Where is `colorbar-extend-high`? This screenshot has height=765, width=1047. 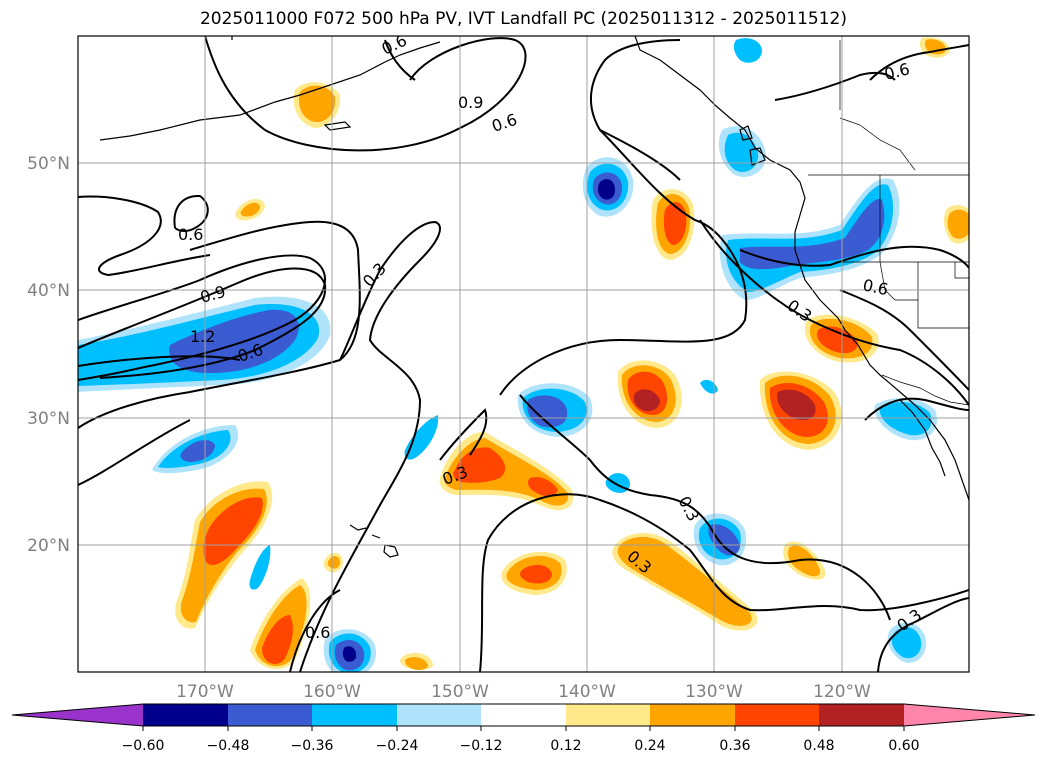
colorbar-extend-high is located at coordinates (969, 715).